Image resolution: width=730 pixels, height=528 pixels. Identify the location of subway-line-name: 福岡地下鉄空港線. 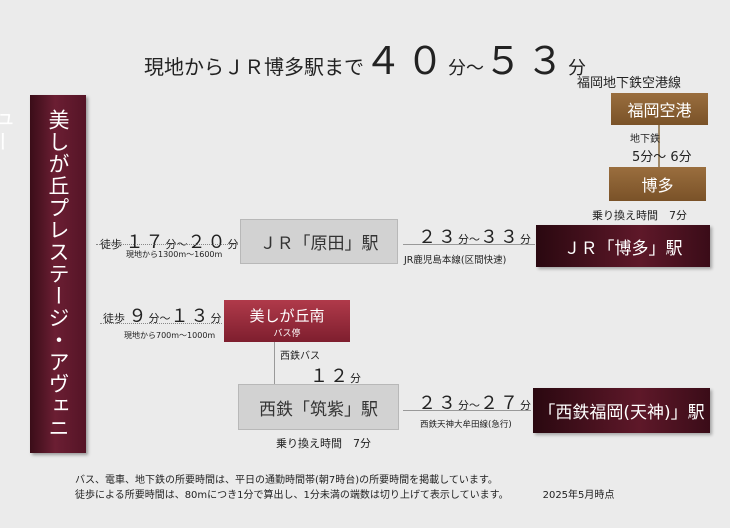
(629, 83).